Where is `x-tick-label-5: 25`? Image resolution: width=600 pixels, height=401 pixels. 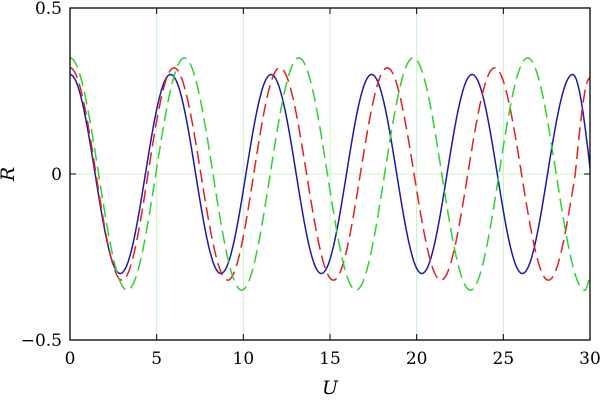
x-tick-label-5: 25 is located at coordinates (504, 359).